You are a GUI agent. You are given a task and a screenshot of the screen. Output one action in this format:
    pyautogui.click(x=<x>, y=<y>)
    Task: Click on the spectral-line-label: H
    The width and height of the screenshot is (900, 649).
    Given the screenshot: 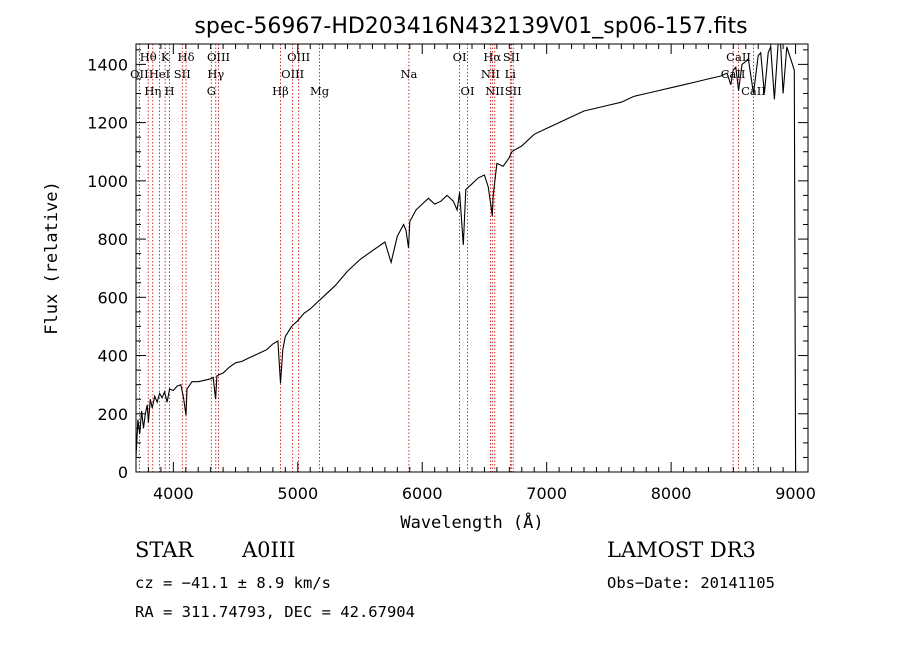 What is the action you would take?
    pyautogui.click(x=169, y=91)
    